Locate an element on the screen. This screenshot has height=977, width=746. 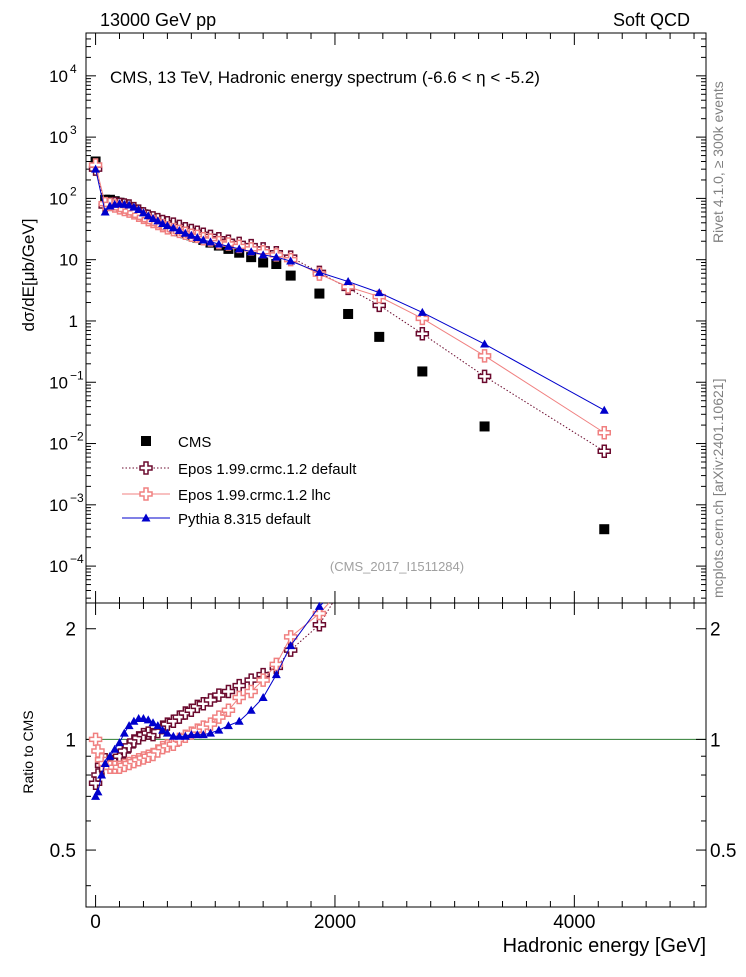
y-tick-label-exponent: 3 is located at coordinates (73, 130).